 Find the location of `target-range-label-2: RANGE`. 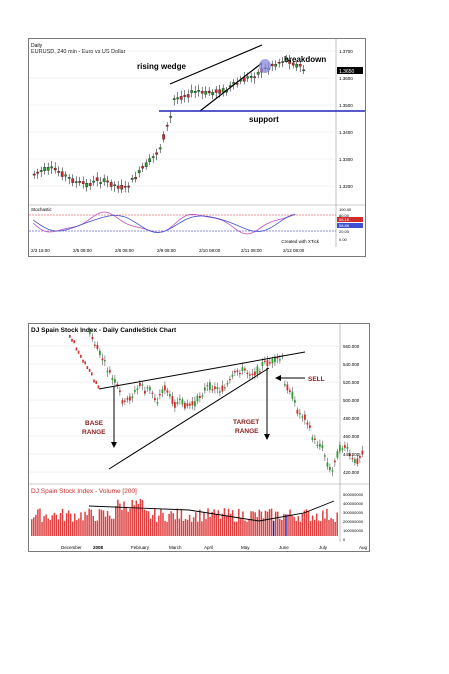

target-range-label-2: RANGE is located at coordinates (247, 431).